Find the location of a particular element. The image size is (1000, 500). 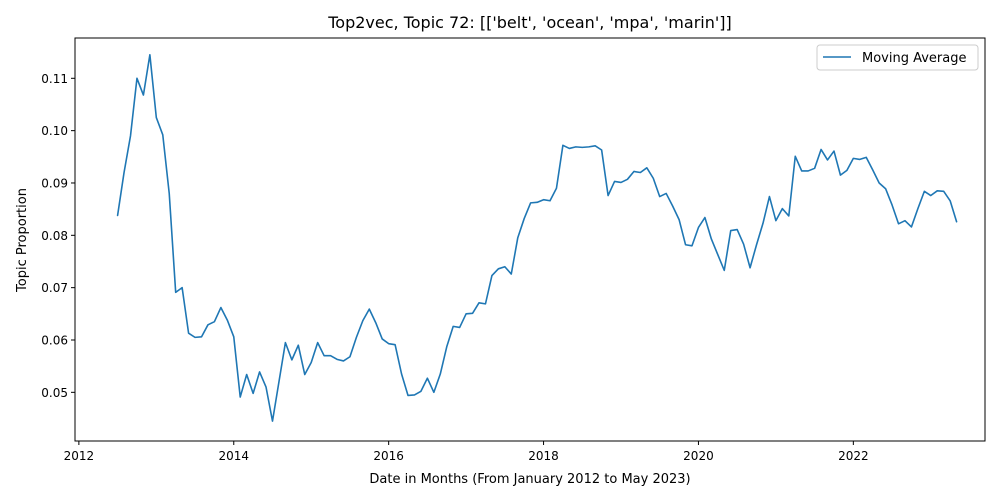

y-tick-label: 0.10 is located at coordinates (54, 131).